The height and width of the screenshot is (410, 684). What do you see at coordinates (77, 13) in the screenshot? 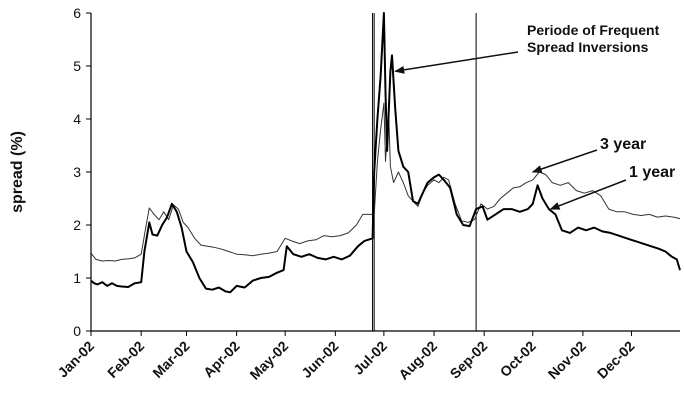
I see `y-tick-label: 6` at bounding box center [77, 13].